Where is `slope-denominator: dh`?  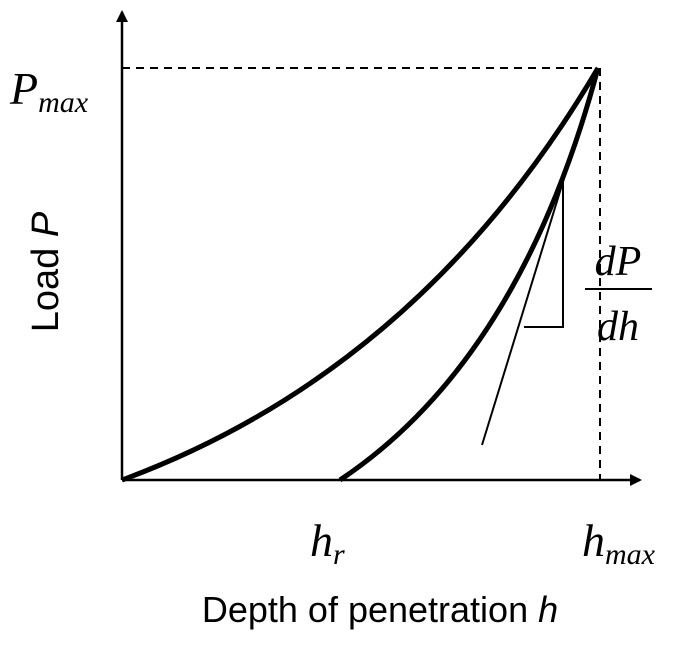 slope-denominator: dh is located at coordinates (618, 327).